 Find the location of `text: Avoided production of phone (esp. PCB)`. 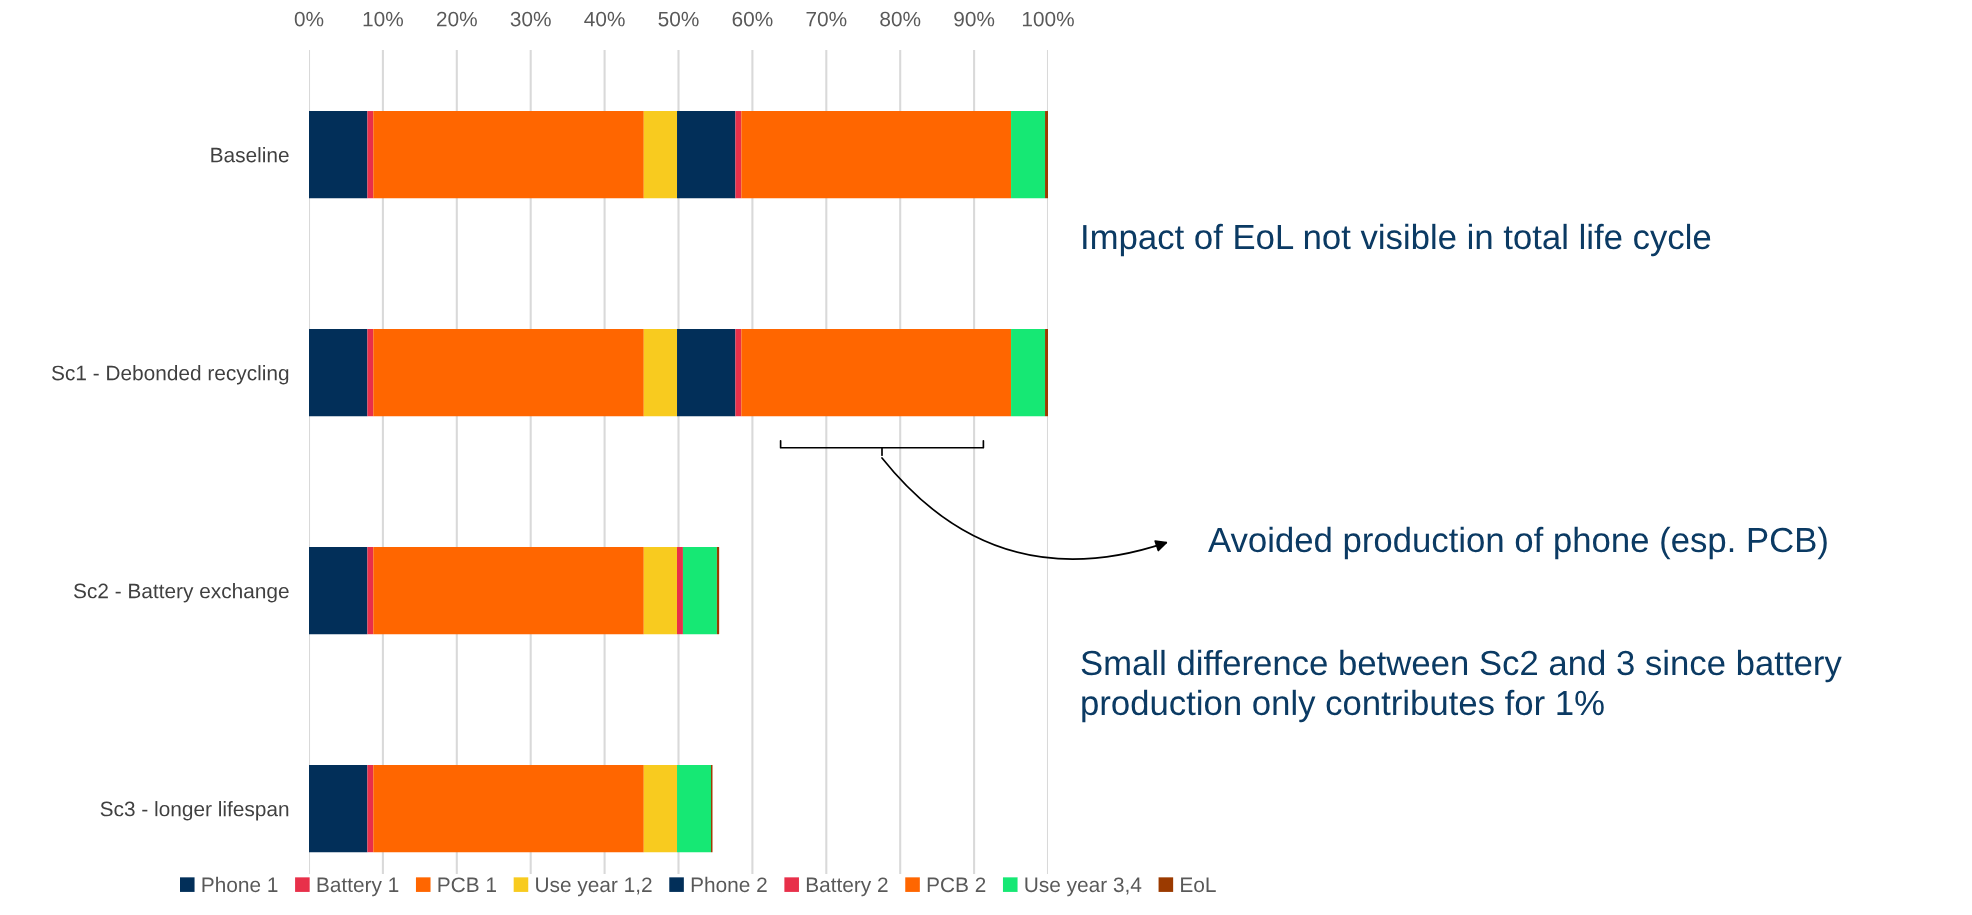

text: Avoided production of phone (esp. PCB) is located at coordinates (1517, 543).